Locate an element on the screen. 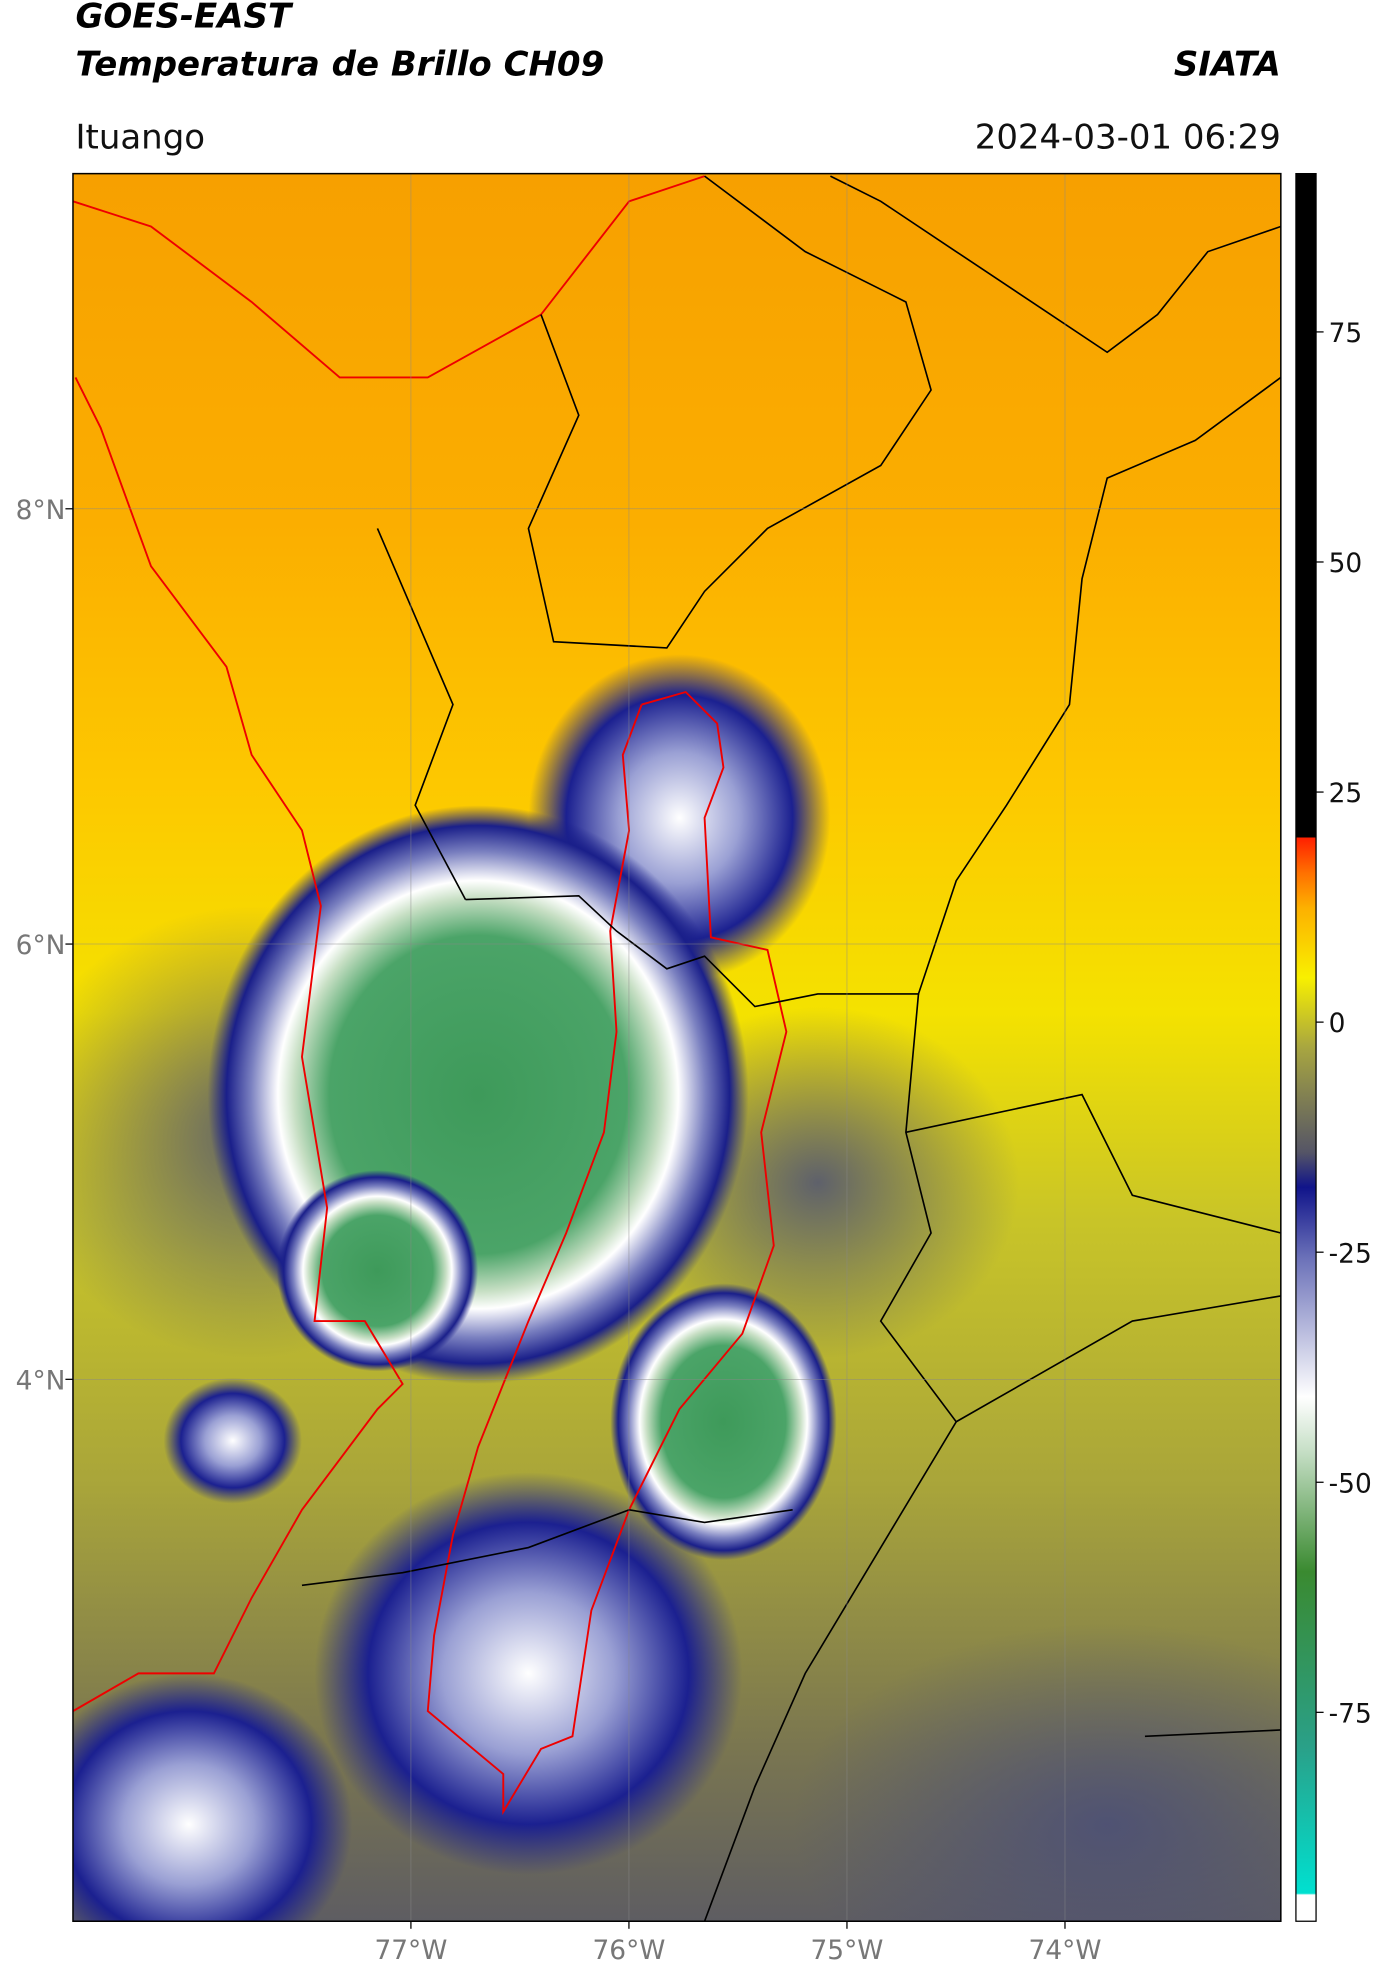 The image size is (1384, 1981). colorbar-tick-label: -25 is located at coordinates (1350, 1253).